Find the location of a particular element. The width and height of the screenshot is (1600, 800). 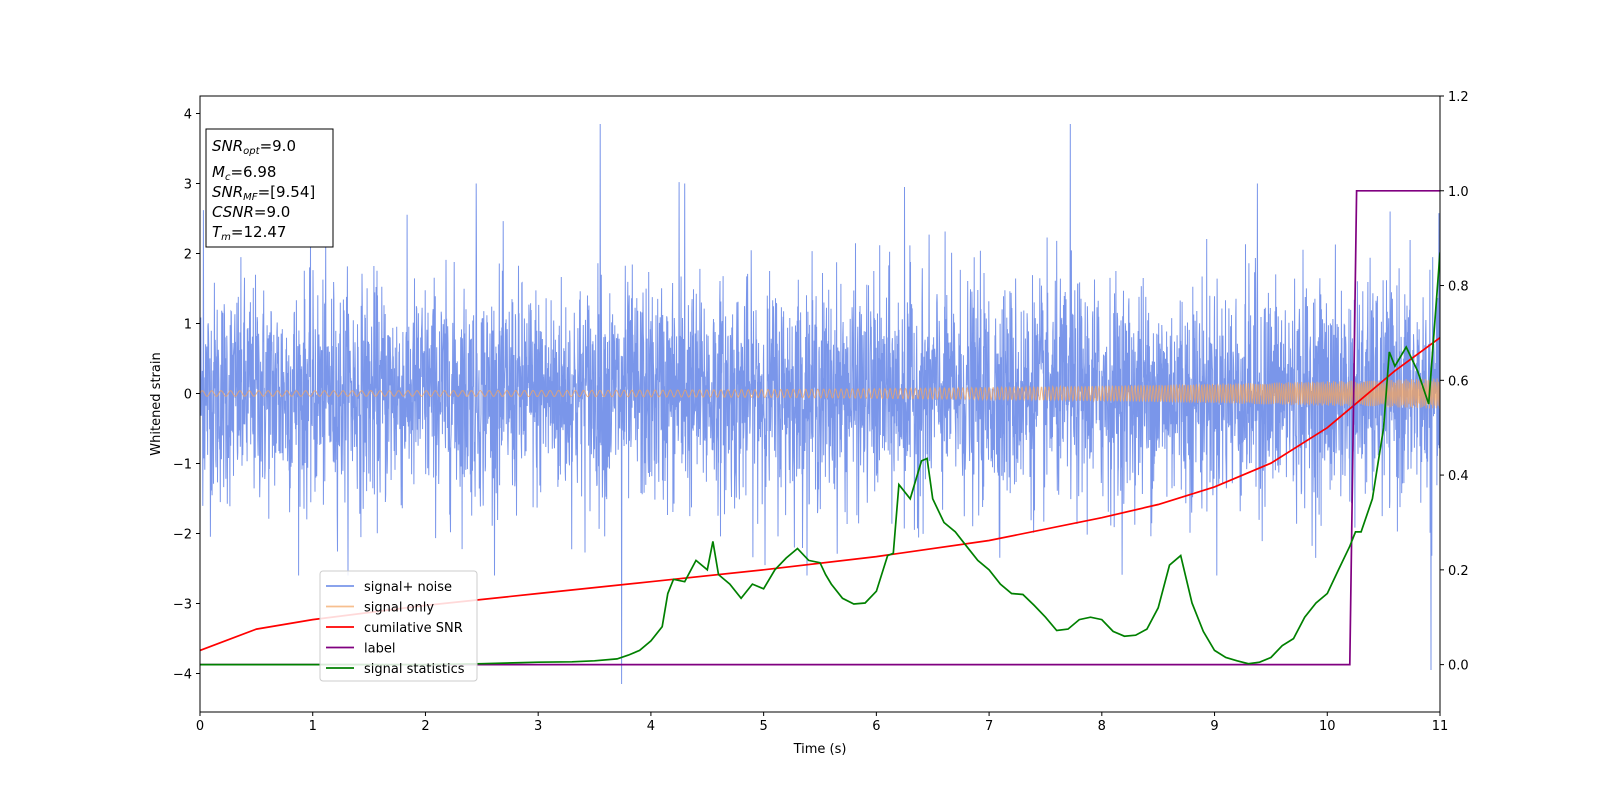

y-tick-label: −3 is located at coordinates (182, 605).